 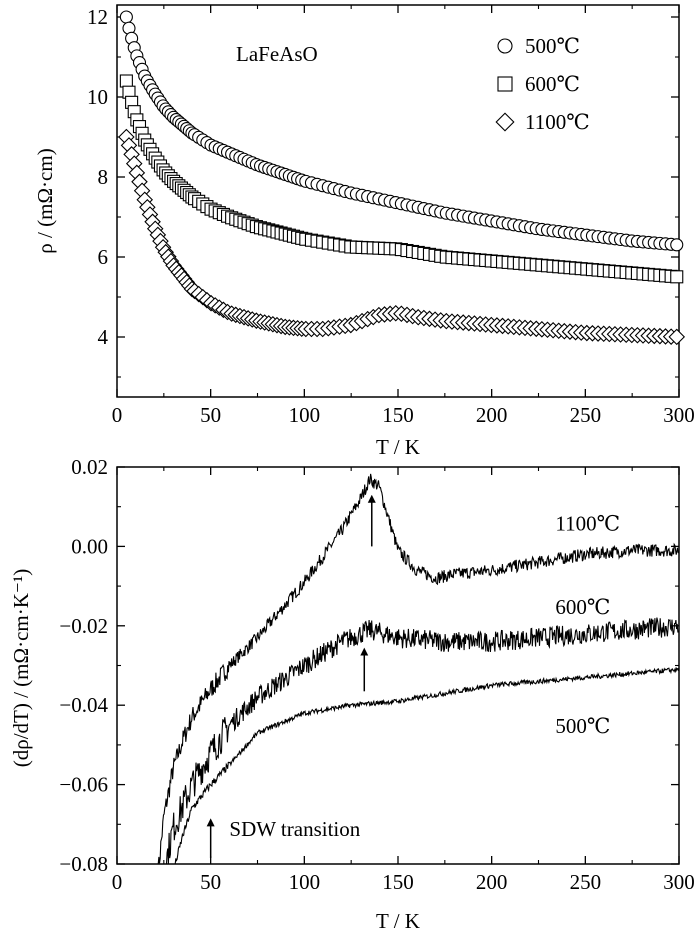 I want to click on derivative-y-tick-label: −0.04, so click(x=83, y=705).